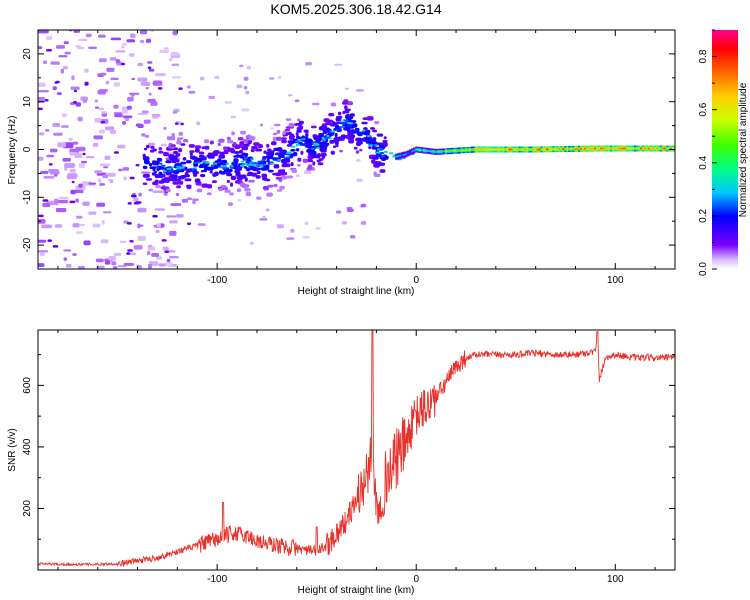  Describe the element at coordinates (707, 152) in the screenshot. I see `colorbar-ticks: 0.0 0.2 0.4 0.6 0.8` at that location.